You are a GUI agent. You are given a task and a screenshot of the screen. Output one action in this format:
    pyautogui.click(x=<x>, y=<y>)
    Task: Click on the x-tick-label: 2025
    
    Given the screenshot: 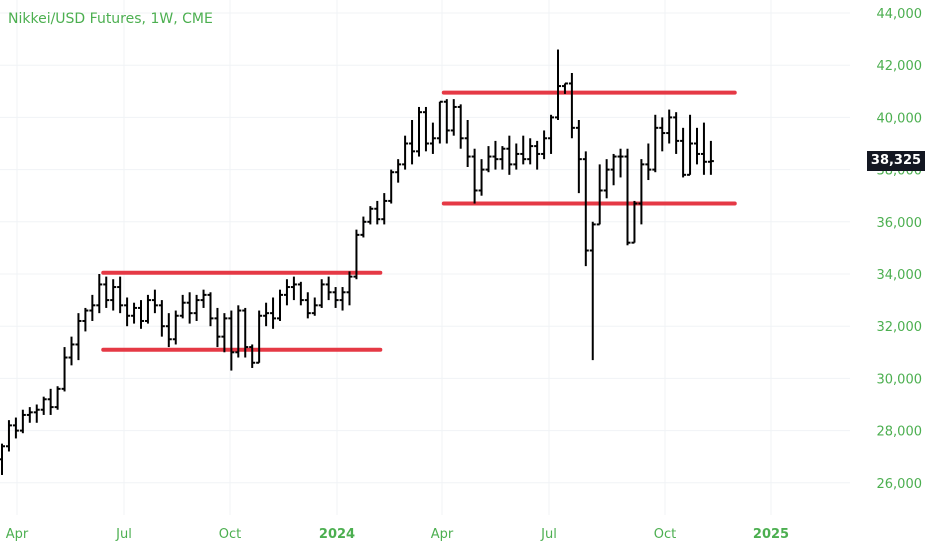 What is the action you would take?
    pyautogui.click(x=771, y=534)
    